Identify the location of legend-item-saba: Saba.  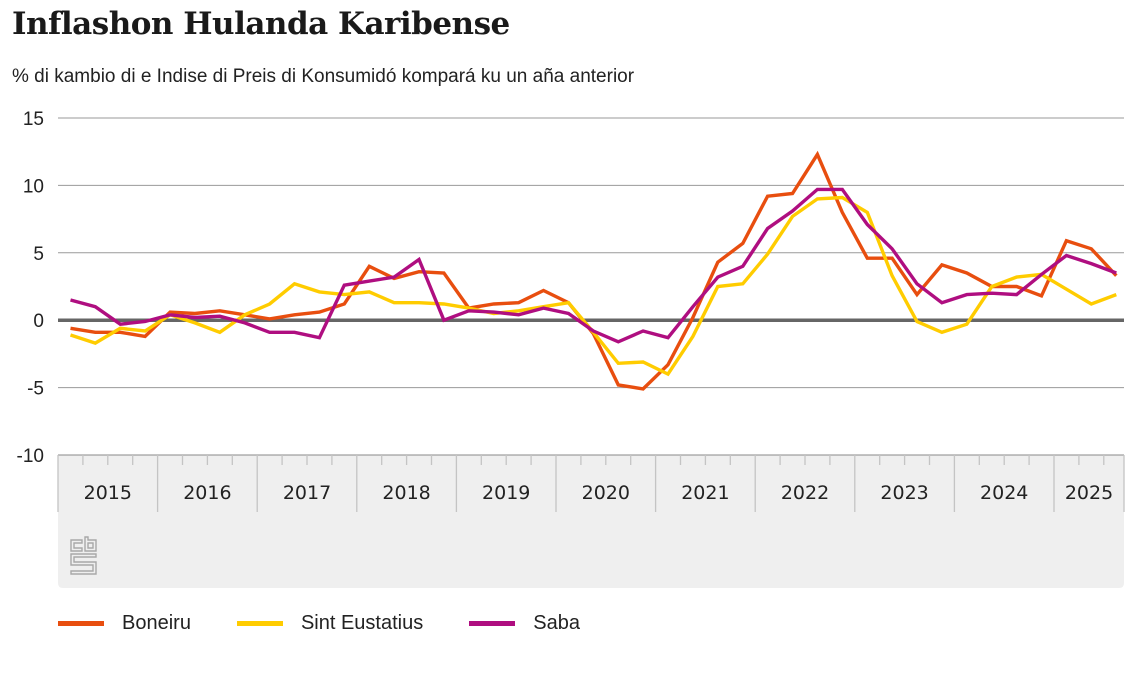
(524, 623).